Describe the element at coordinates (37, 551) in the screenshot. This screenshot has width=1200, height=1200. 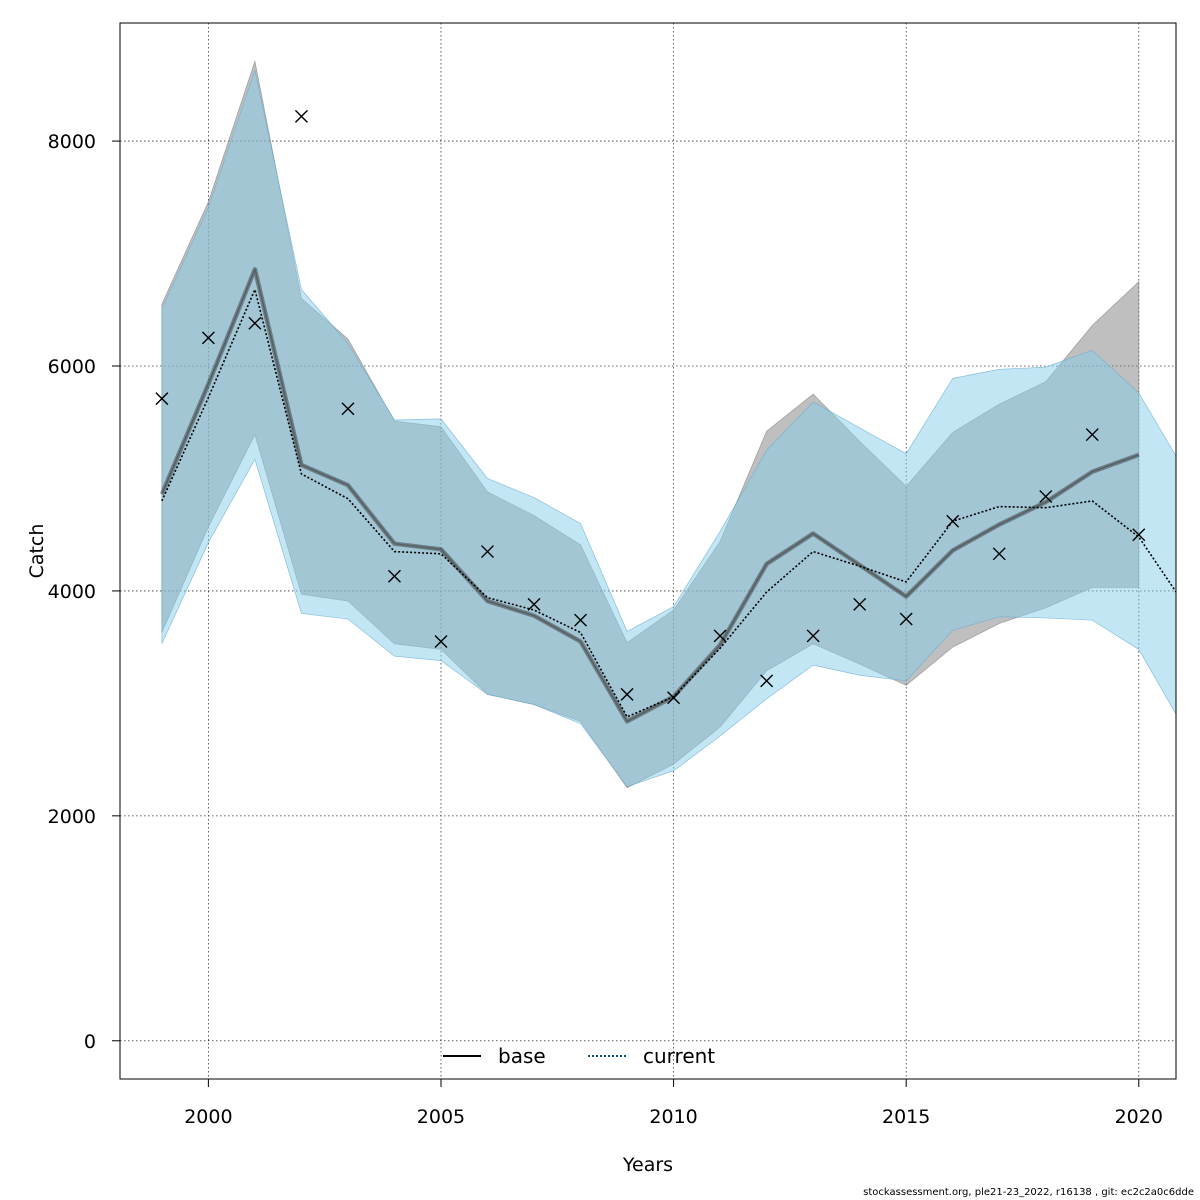
I see `y-axis-title: Catch` at that location.